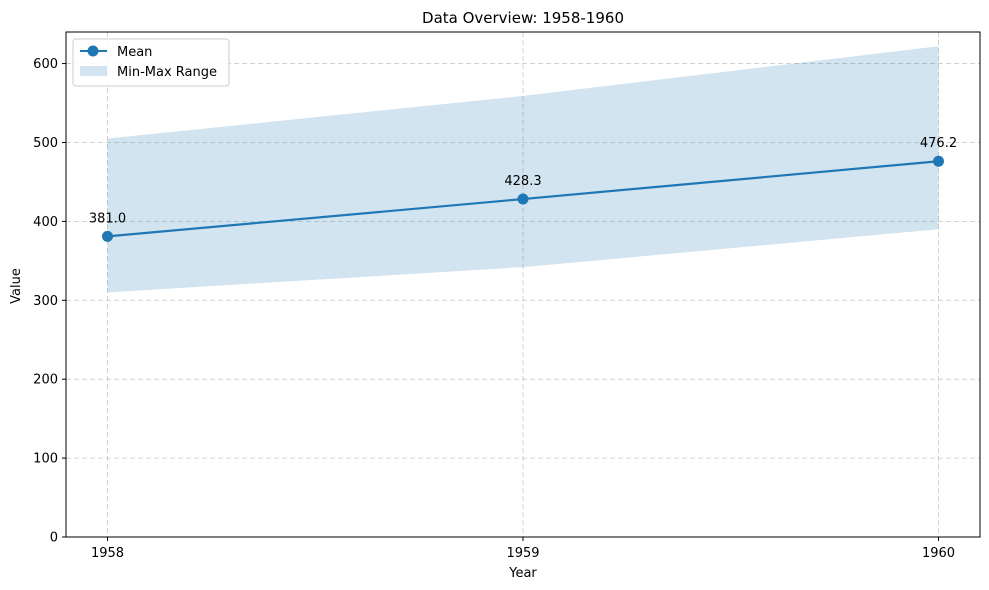  What do you see at coordinates (134, 52) in the screenshot?
I see `legend-mean-label: Mean` at bounding box center [134, 52].